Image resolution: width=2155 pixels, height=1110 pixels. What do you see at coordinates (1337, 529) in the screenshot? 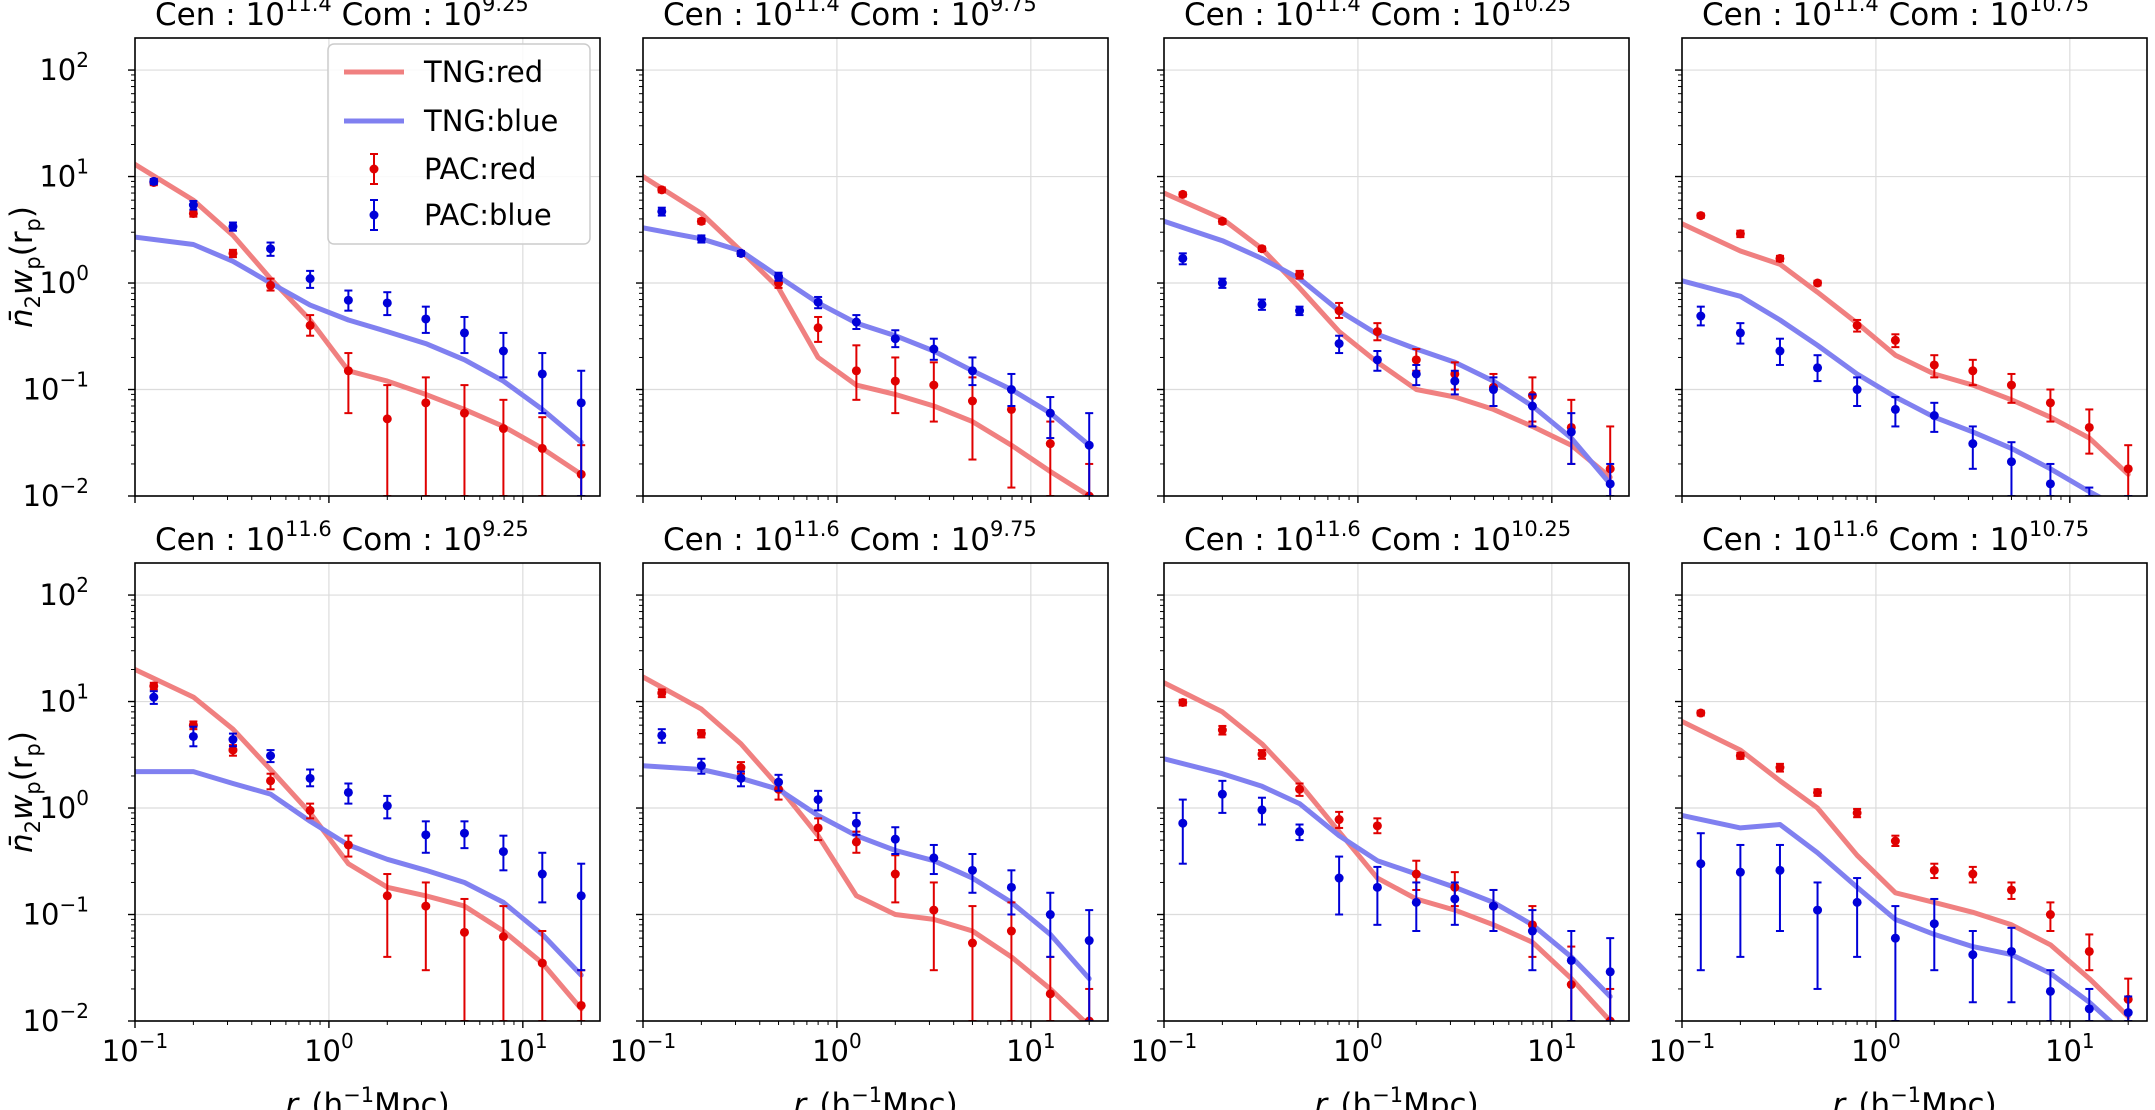
I see `title-cen-exp: 11.6` at bounding box center [1337, 529].